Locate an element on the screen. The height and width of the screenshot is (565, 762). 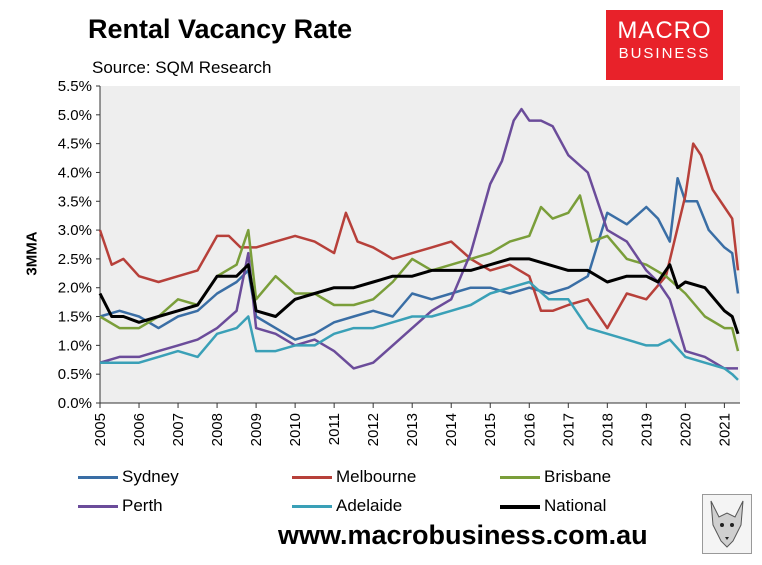
x-tick-label: 2009 is located at coordinates (256, 429).